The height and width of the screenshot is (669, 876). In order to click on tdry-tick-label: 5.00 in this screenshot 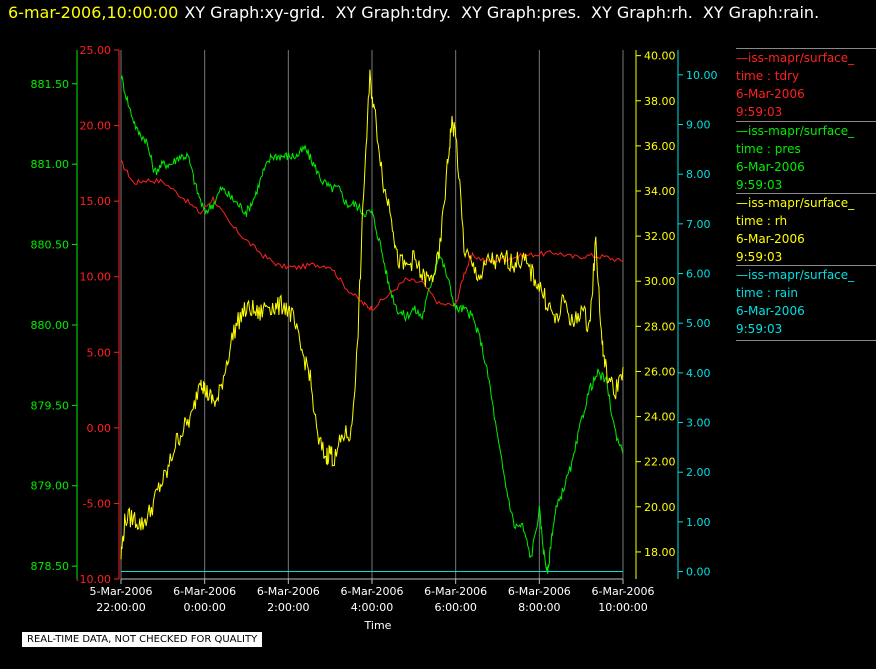, I will do `click(99, 352)`.